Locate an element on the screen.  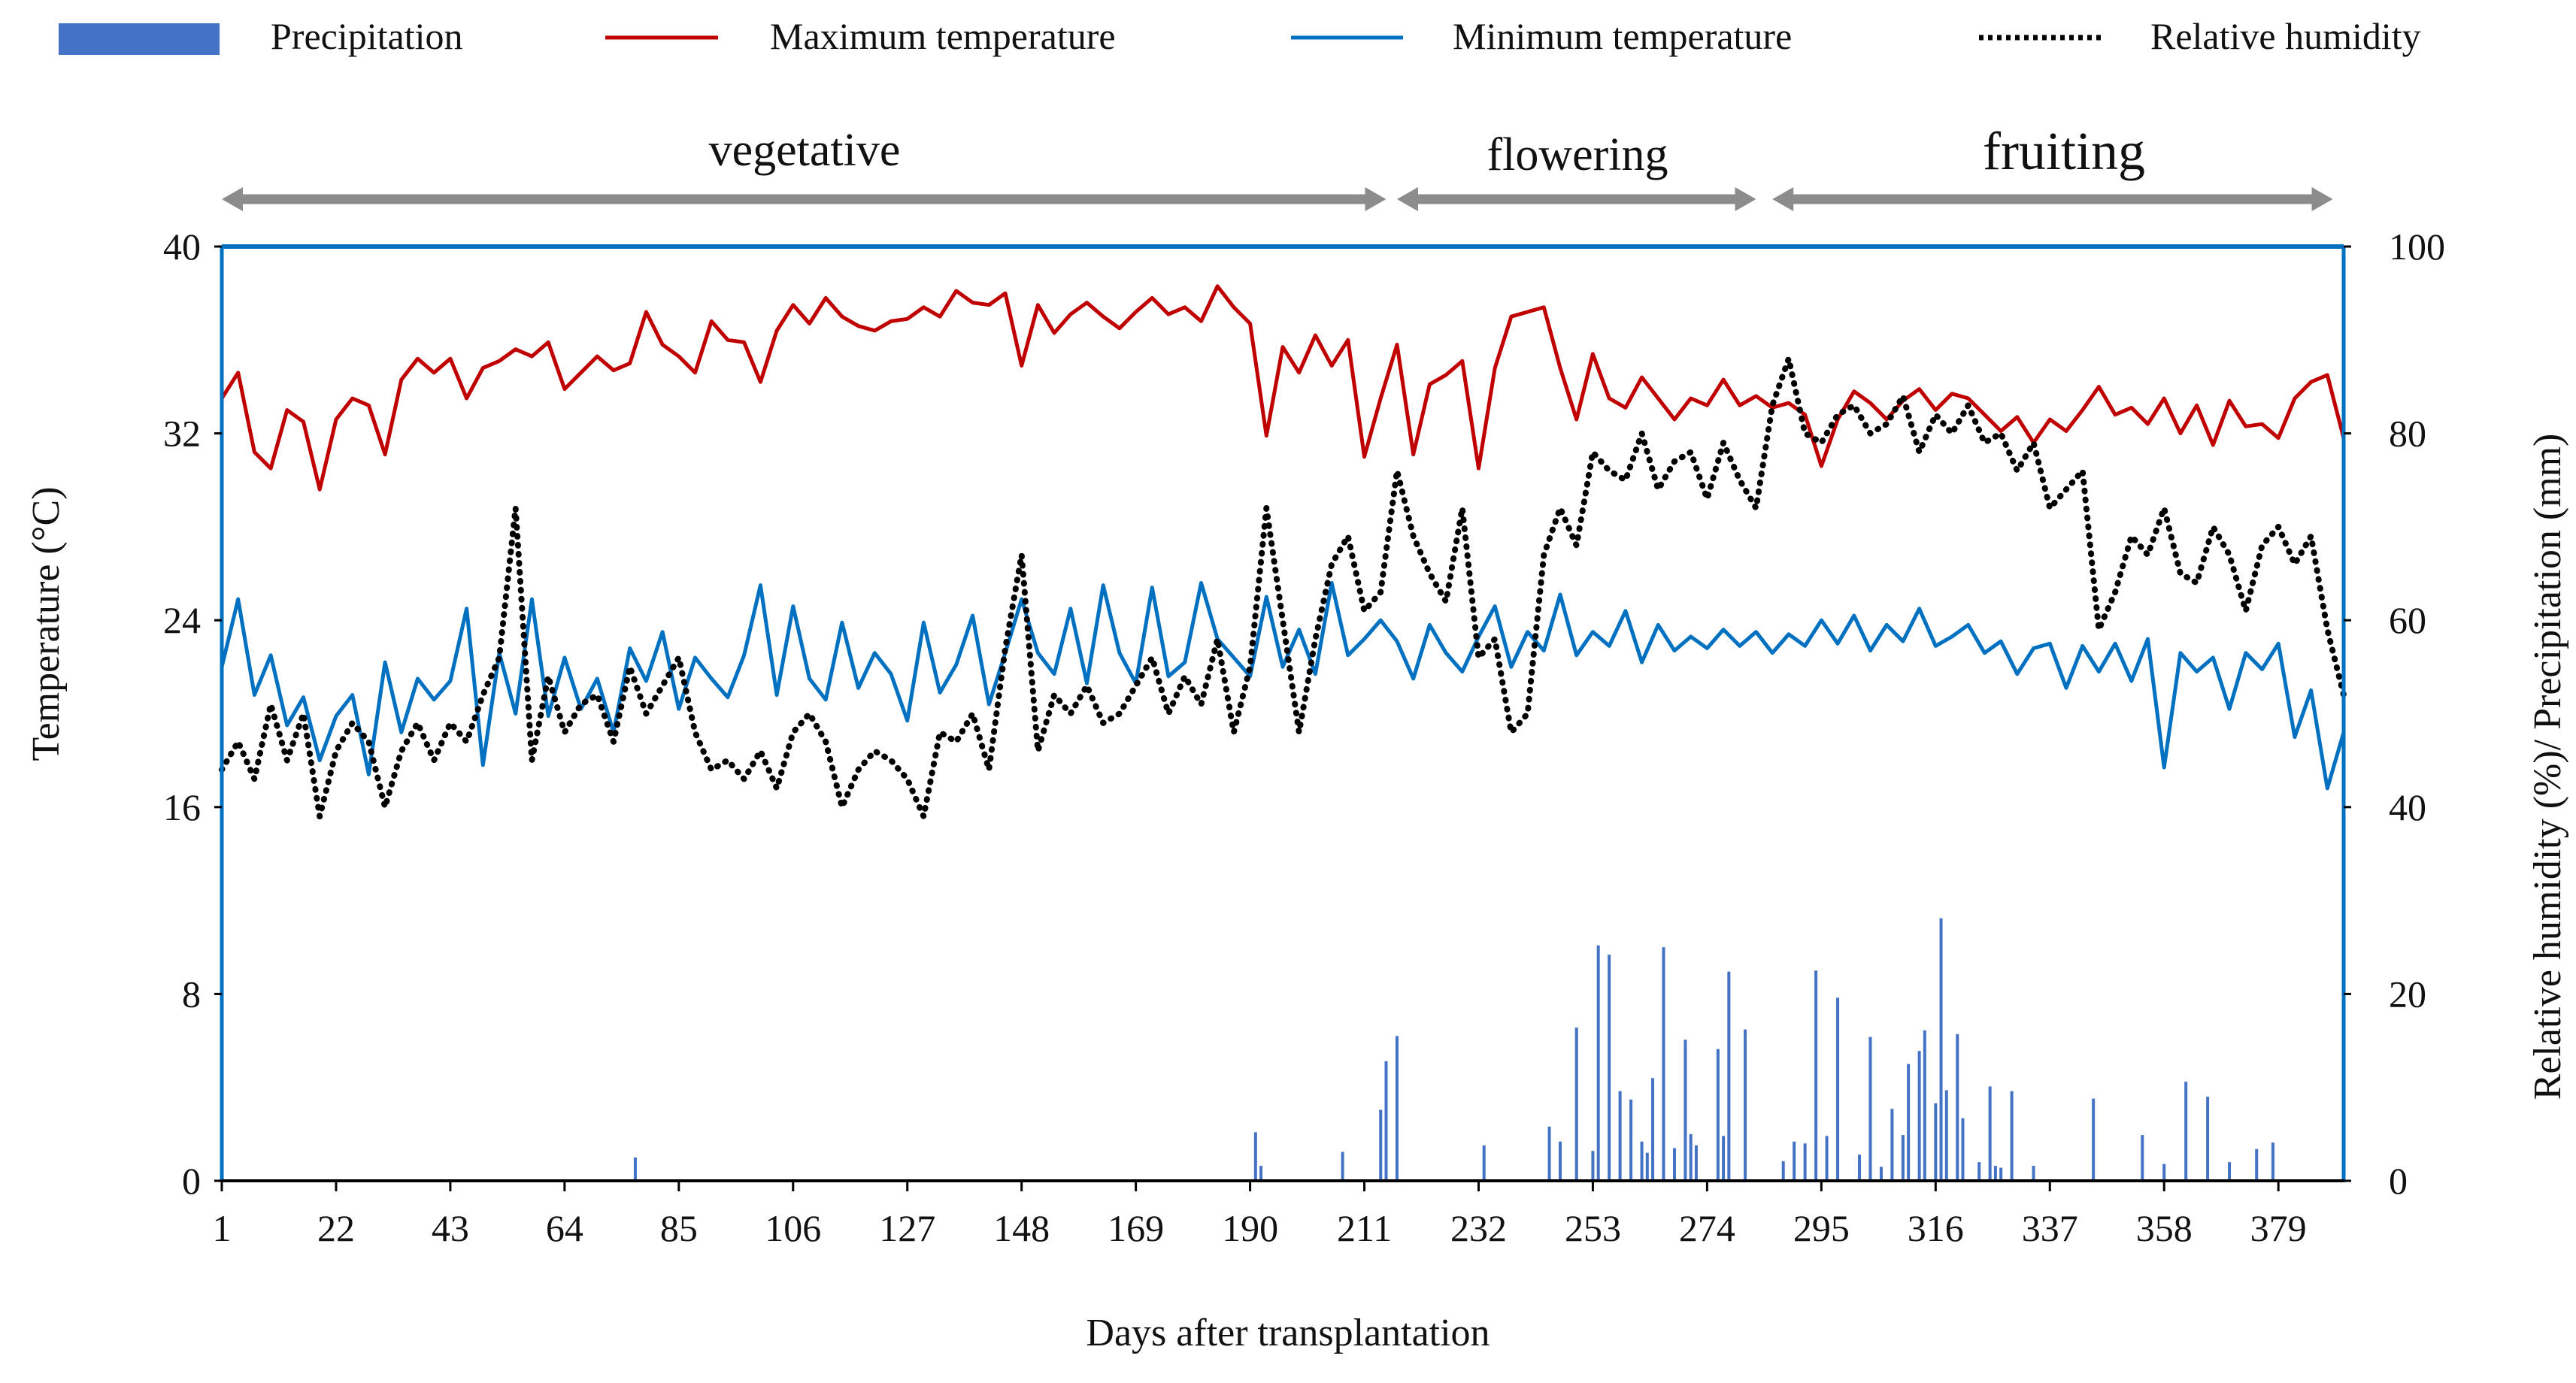
x-tick-label: 379 is located at coordinates (2278, 1228).